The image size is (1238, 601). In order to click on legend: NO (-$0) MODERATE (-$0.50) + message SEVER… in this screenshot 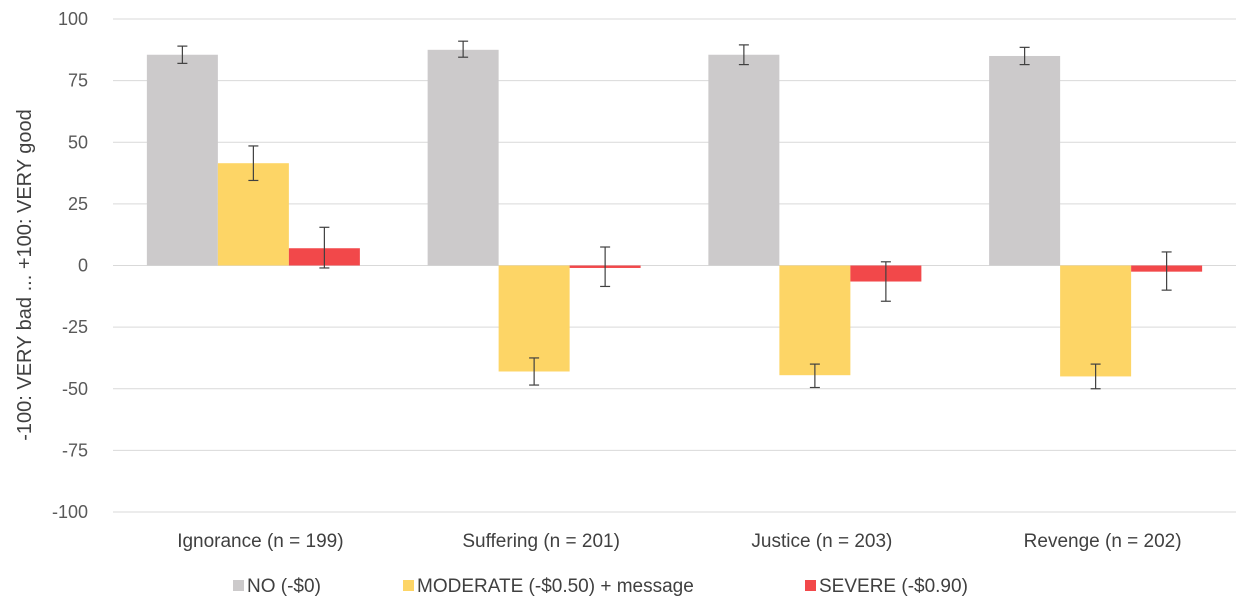, I will do `click(600, 586)`.